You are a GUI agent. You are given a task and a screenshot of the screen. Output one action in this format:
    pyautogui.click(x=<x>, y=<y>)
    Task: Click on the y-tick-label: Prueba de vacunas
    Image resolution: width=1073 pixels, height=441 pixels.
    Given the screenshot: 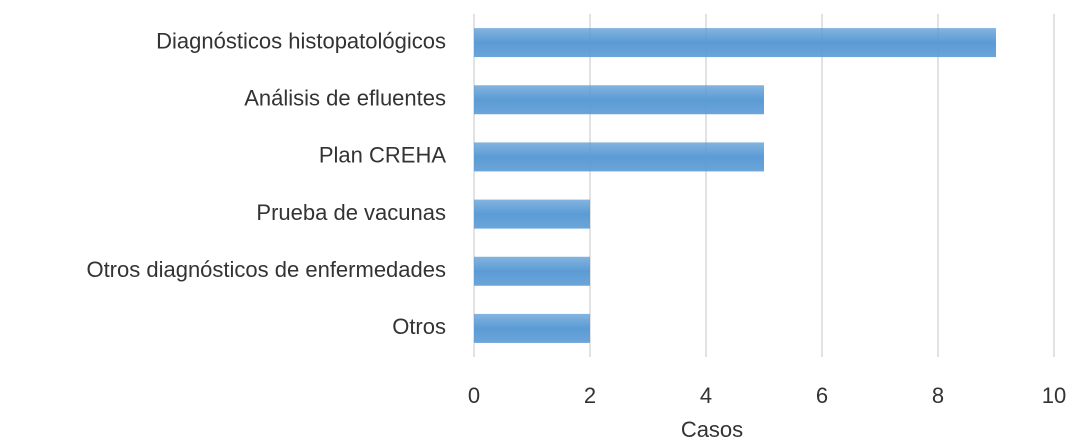 What is the action you would take?
    pyautogui.click(x=351, y=212)
    